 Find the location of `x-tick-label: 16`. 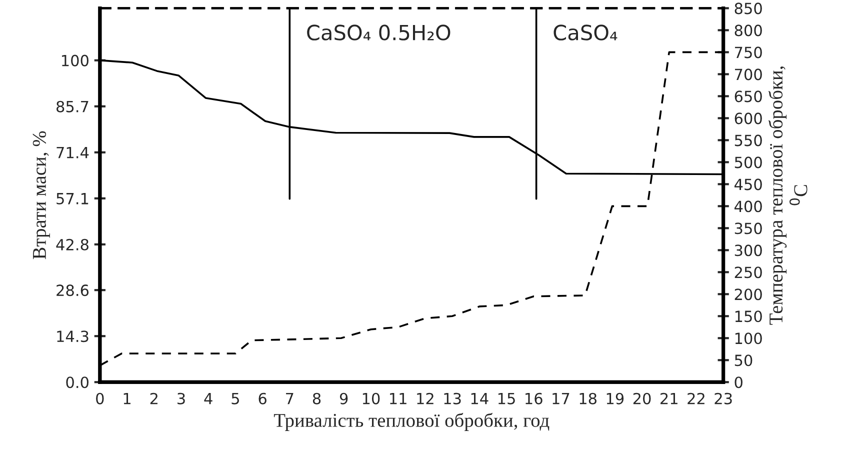

x-tick-label: 16 is located at coordinates (534, 398).